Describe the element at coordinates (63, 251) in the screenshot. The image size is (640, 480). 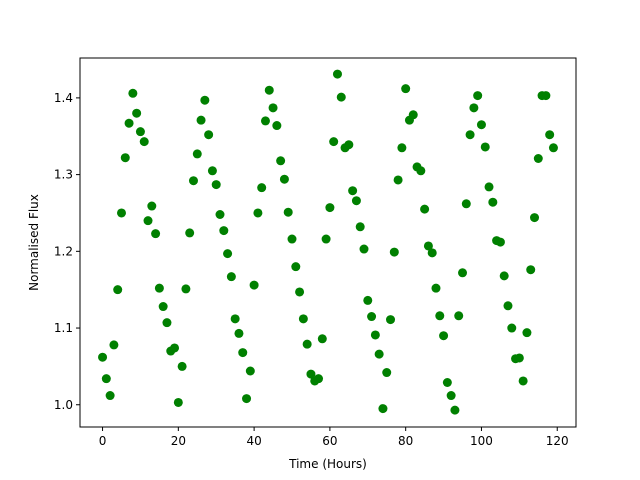
I see `y-tick-label: 1.2` at that location.